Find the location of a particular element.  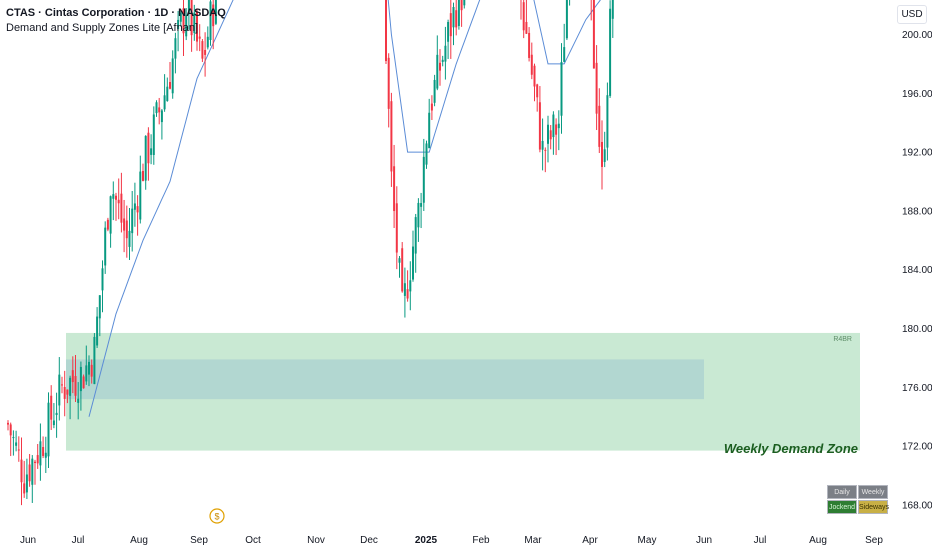

zone-demand-inner is located at coordinates (385, 379).